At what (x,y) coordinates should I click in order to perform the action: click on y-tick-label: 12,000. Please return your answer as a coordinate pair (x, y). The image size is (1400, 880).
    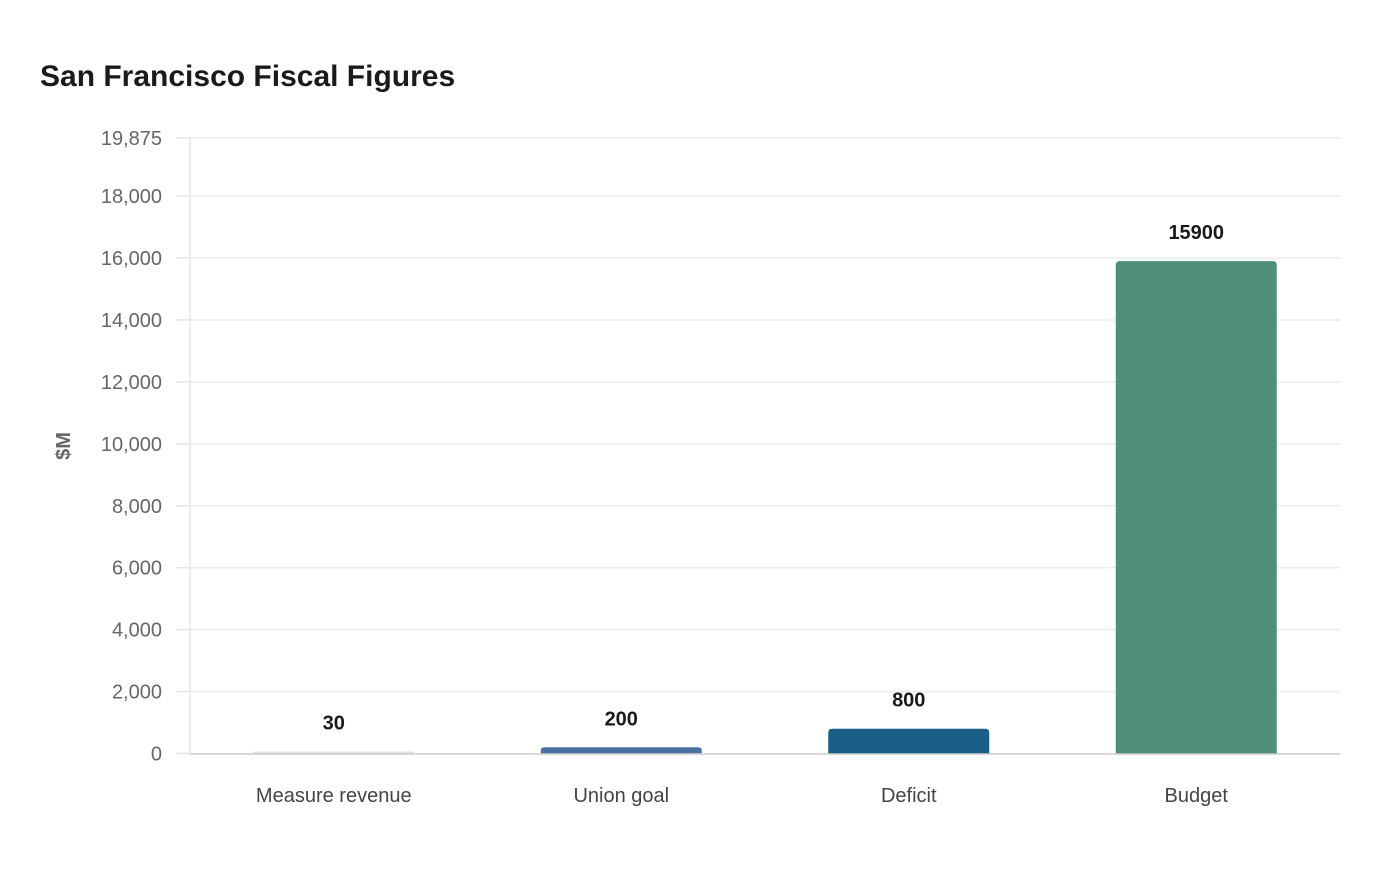
    Looking at the image, I should click on (131, 383).